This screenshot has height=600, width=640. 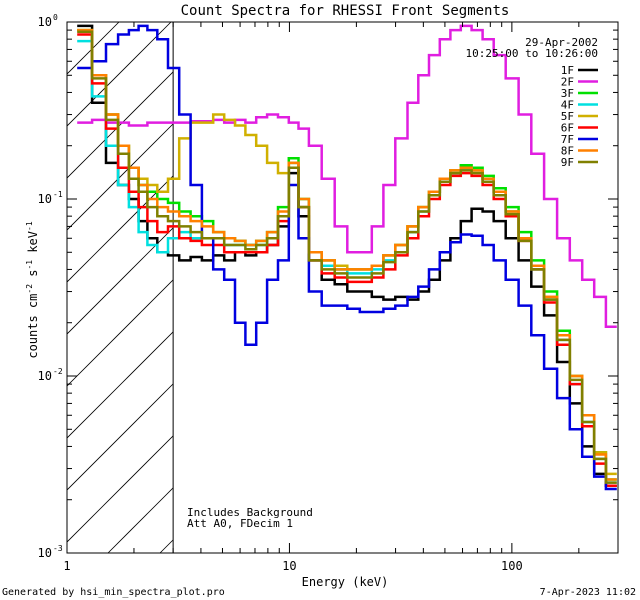 I want to click on annotation-attenuator: Att A0, FDecim 1, so click(x=240, y=523).